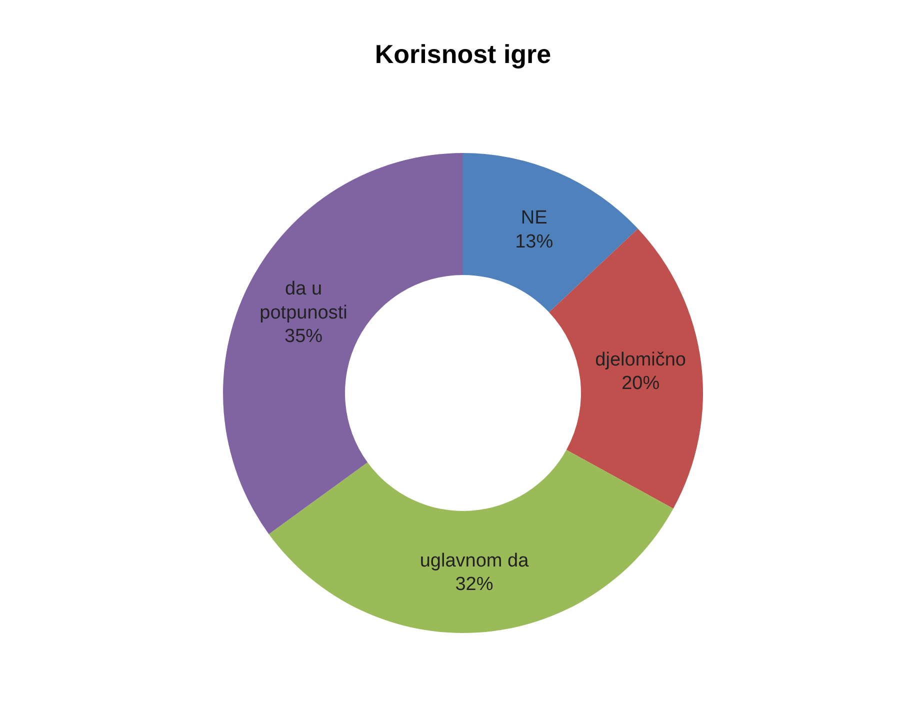 This screenshot has width=910, height=703. Describe the element at coordinates (475, 561) in the screenshot. I see `slice-label: uglavnom da` at that location.